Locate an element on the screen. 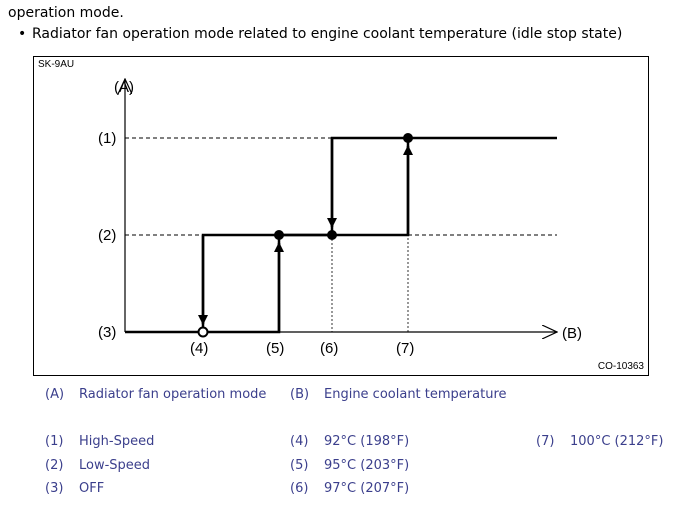 The image size is (676, 506). legend-text: Radiator fan operation mode is located at coordinates (173, 394).